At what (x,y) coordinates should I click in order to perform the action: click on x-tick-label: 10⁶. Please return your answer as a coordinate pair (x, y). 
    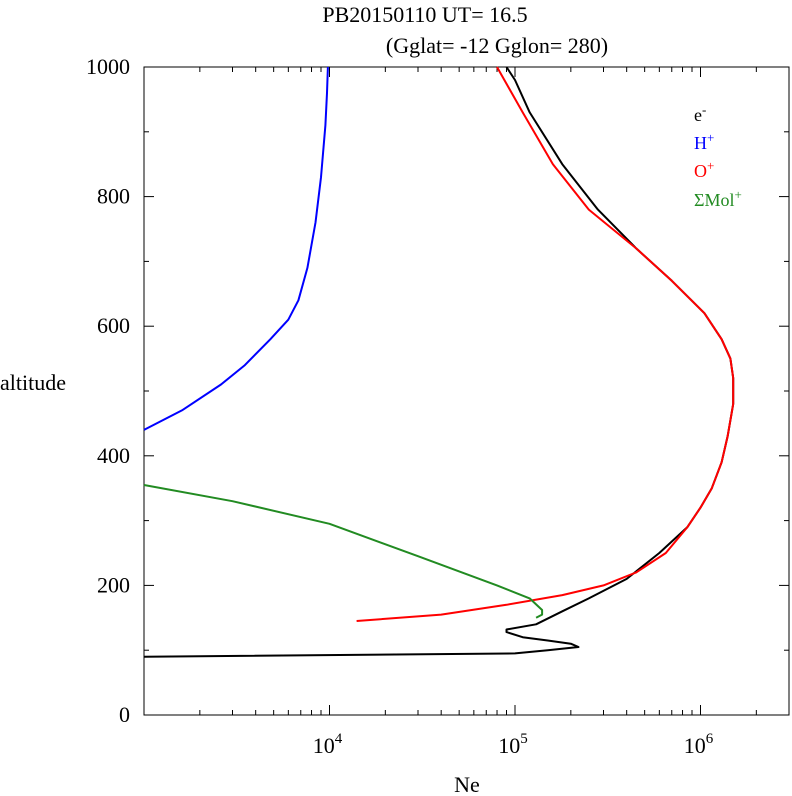
    Looking at the image, I should click on (699, 744).